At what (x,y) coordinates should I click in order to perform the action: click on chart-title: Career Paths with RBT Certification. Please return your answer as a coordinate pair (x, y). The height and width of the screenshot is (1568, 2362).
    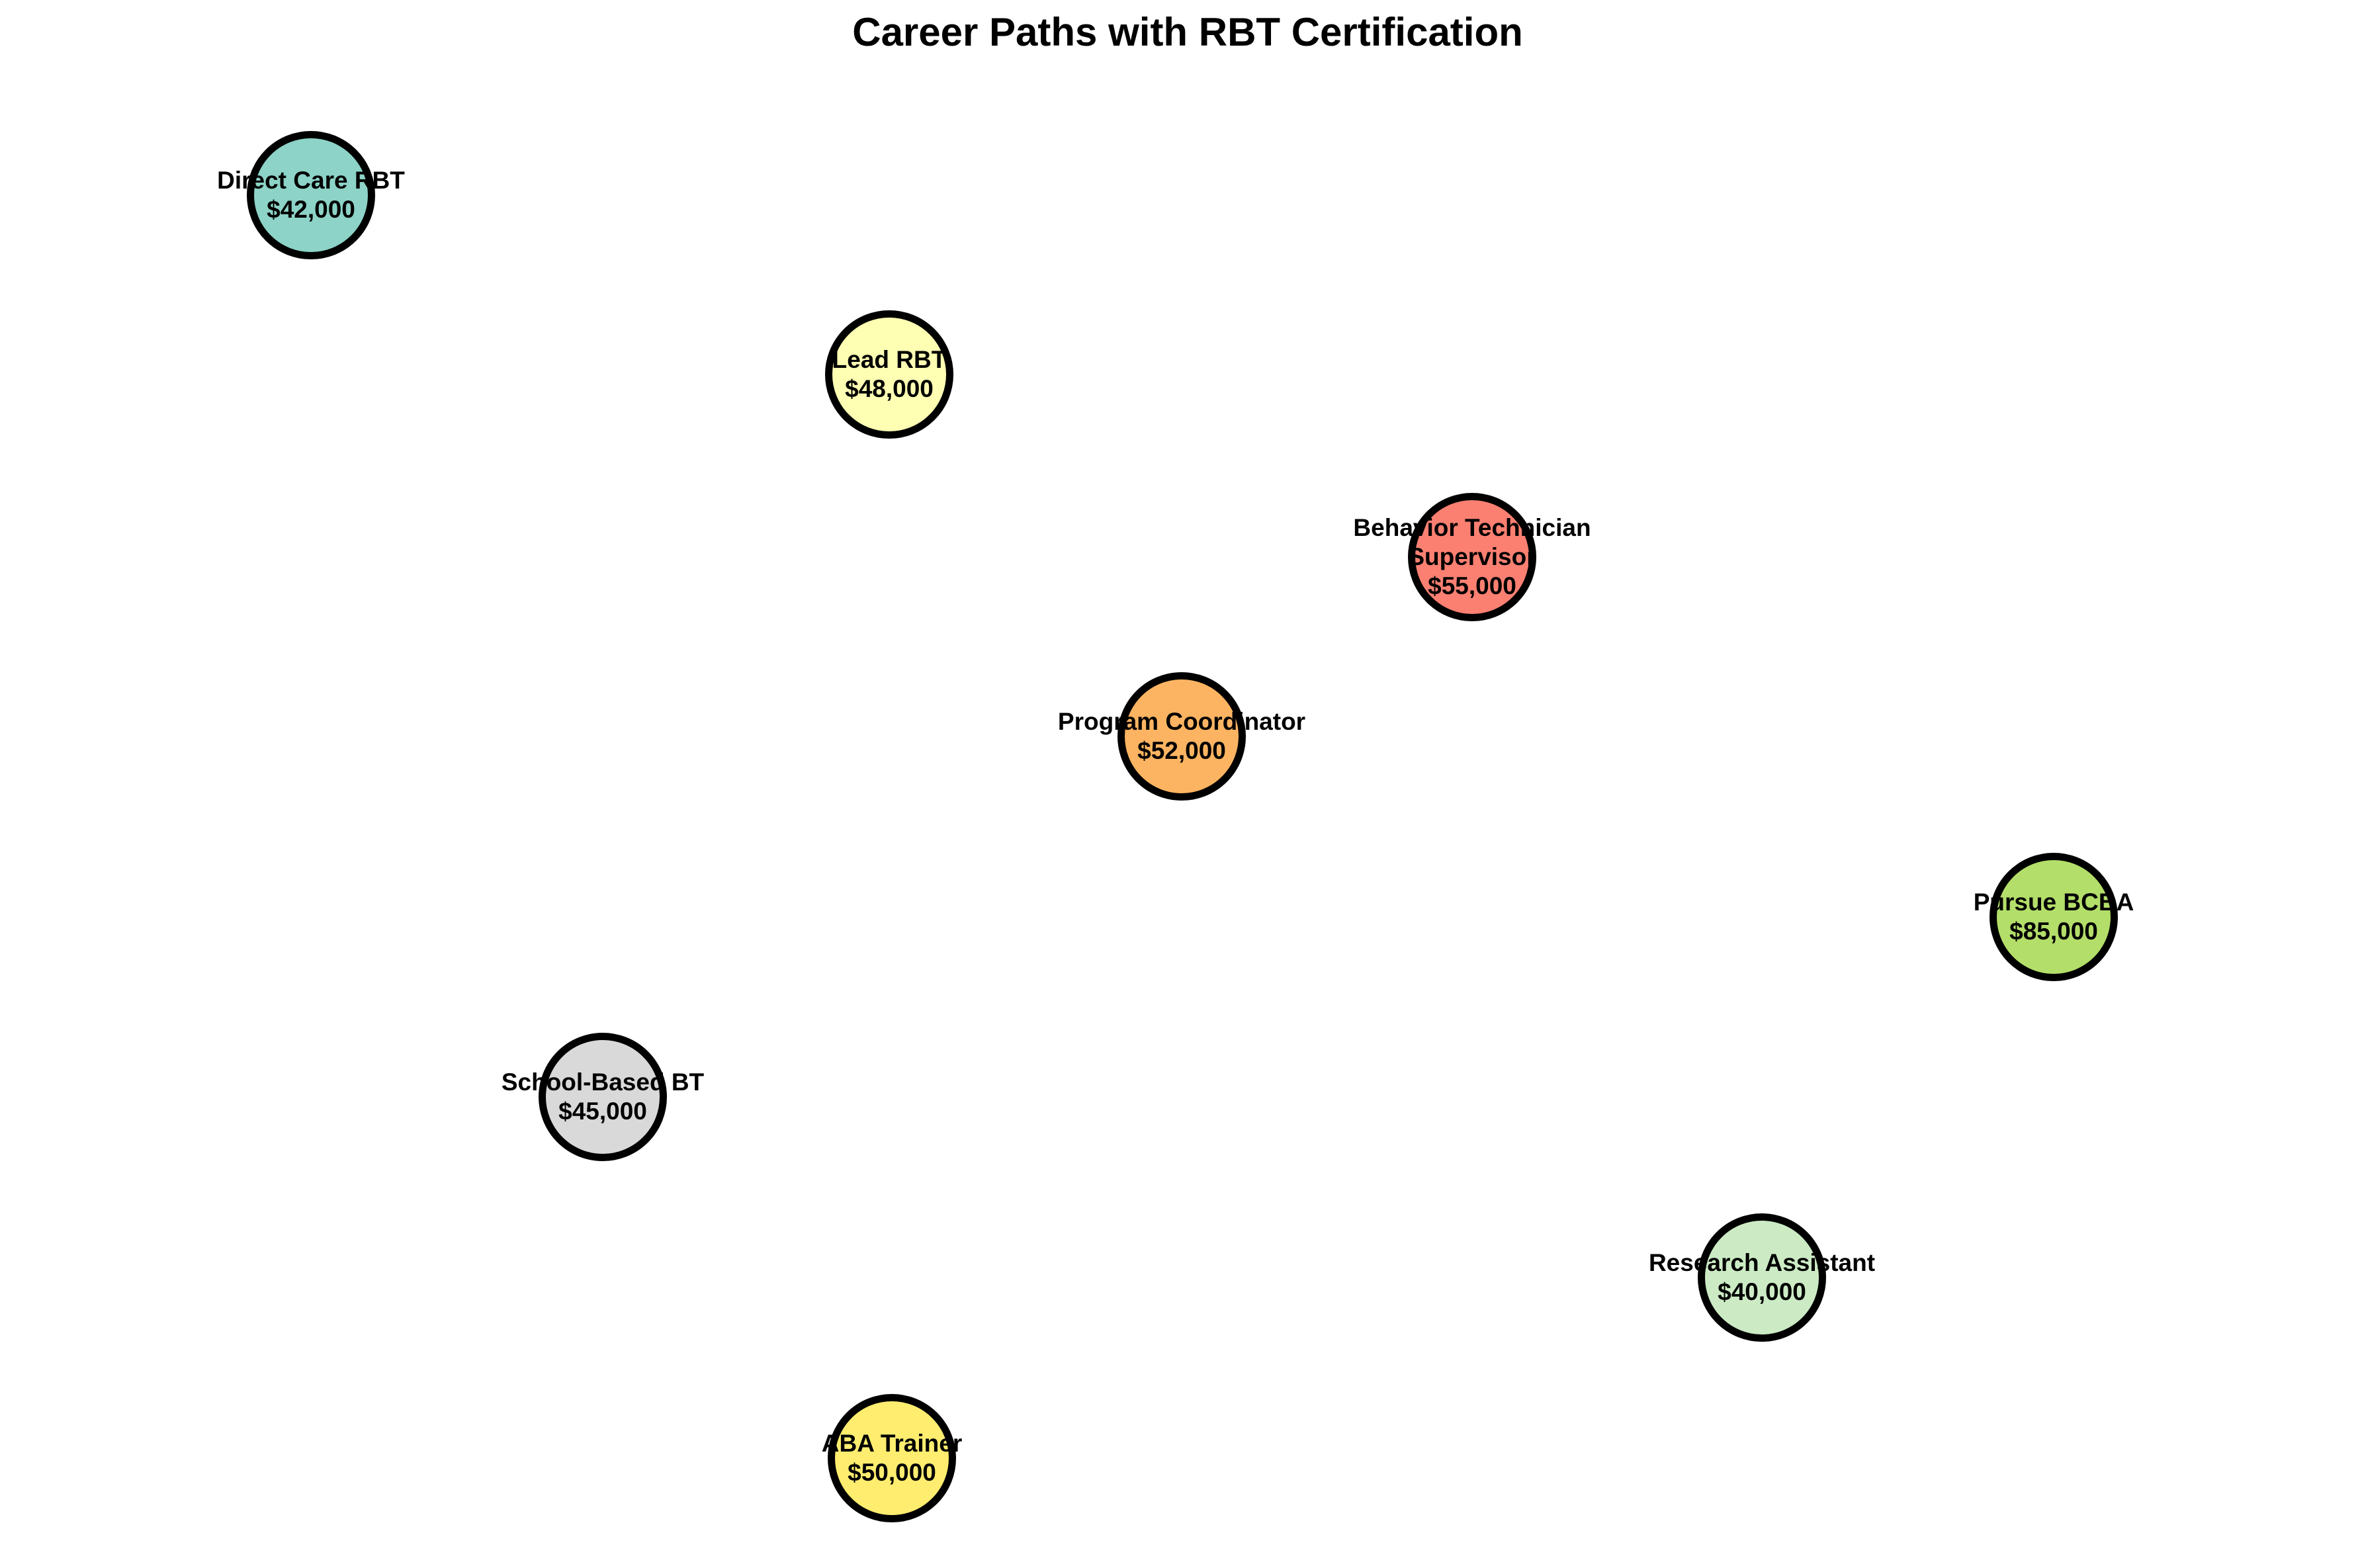
    Looking at the image, I should click on (1187, 32).